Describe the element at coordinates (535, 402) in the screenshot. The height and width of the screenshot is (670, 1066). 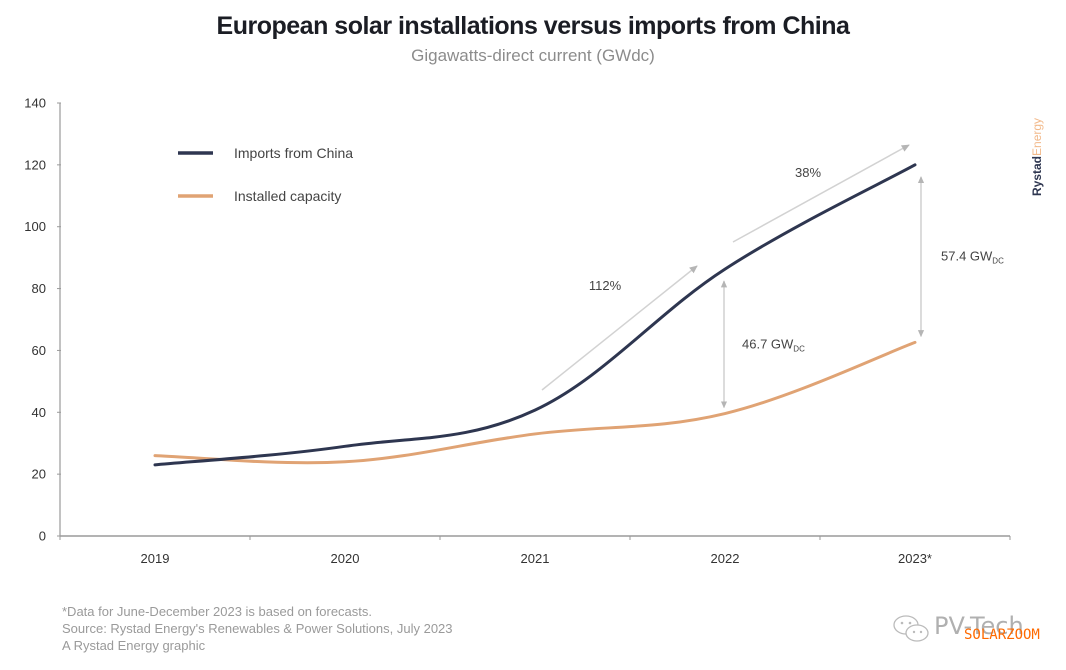
I see `series-line-installed-capacity` at that location.